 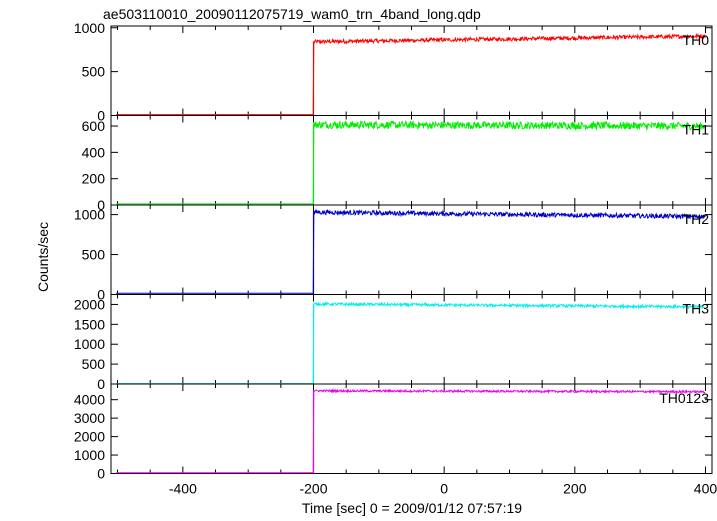 I want to click on series-line-th0123, so click(x=411, y=431).